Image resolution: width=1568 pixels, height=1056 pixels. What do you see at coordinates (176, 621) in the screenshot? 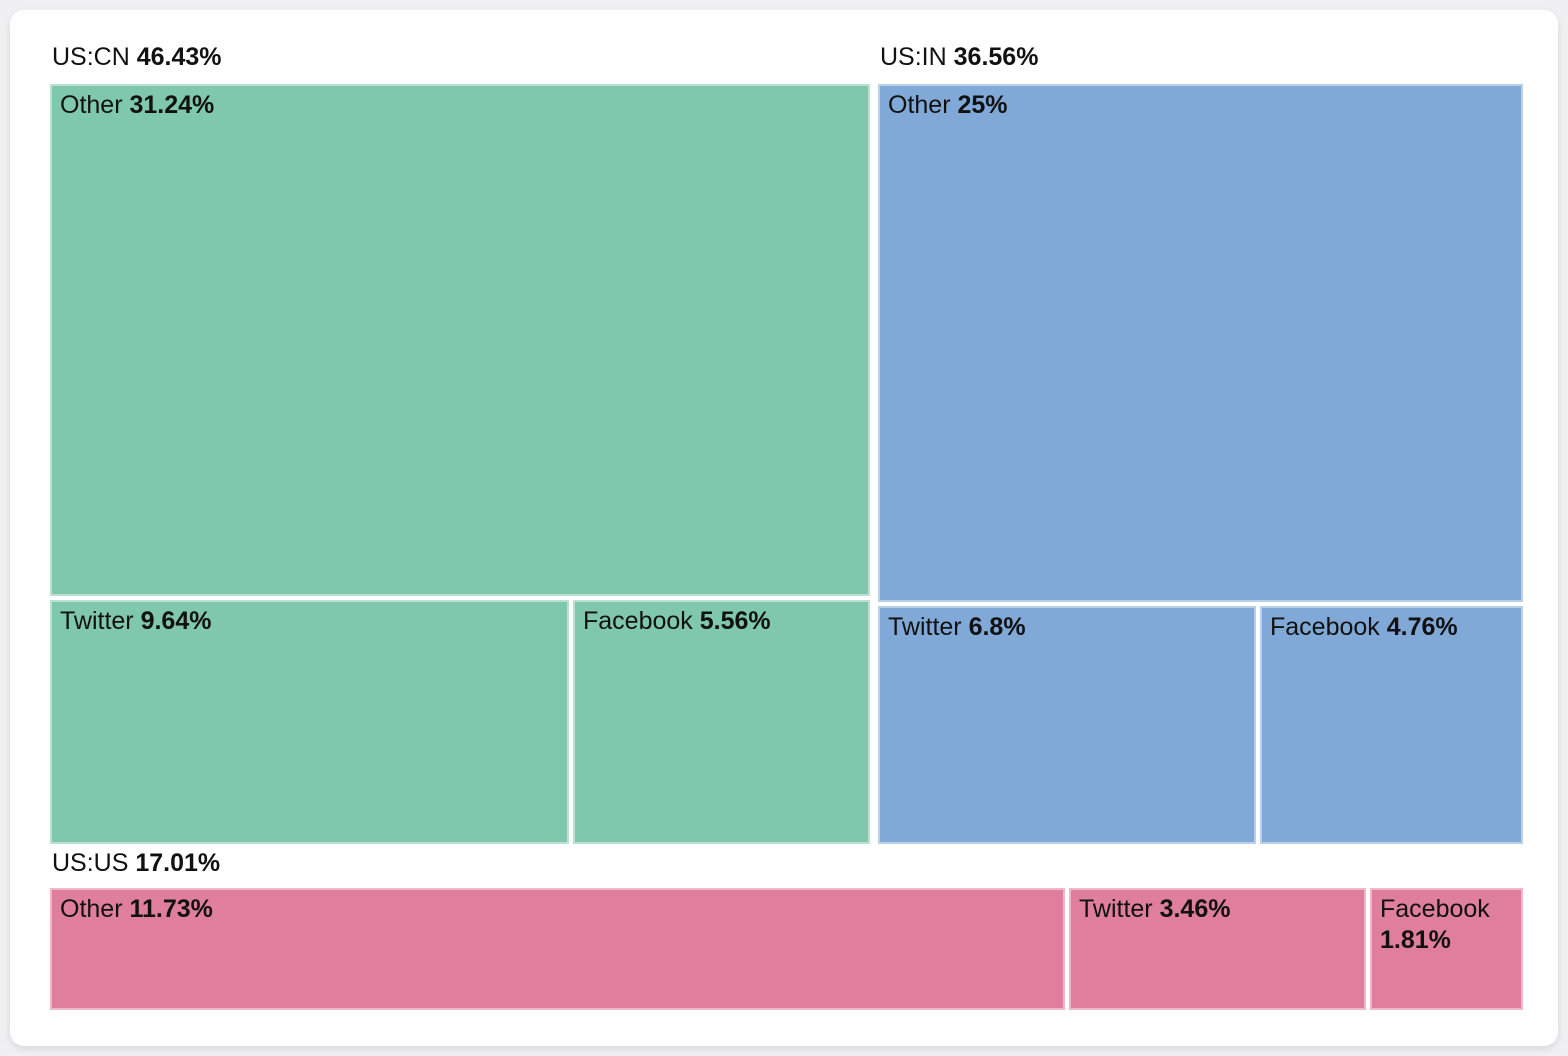
I see `cell-value: 9.64%` at bounding box center [176, 621].